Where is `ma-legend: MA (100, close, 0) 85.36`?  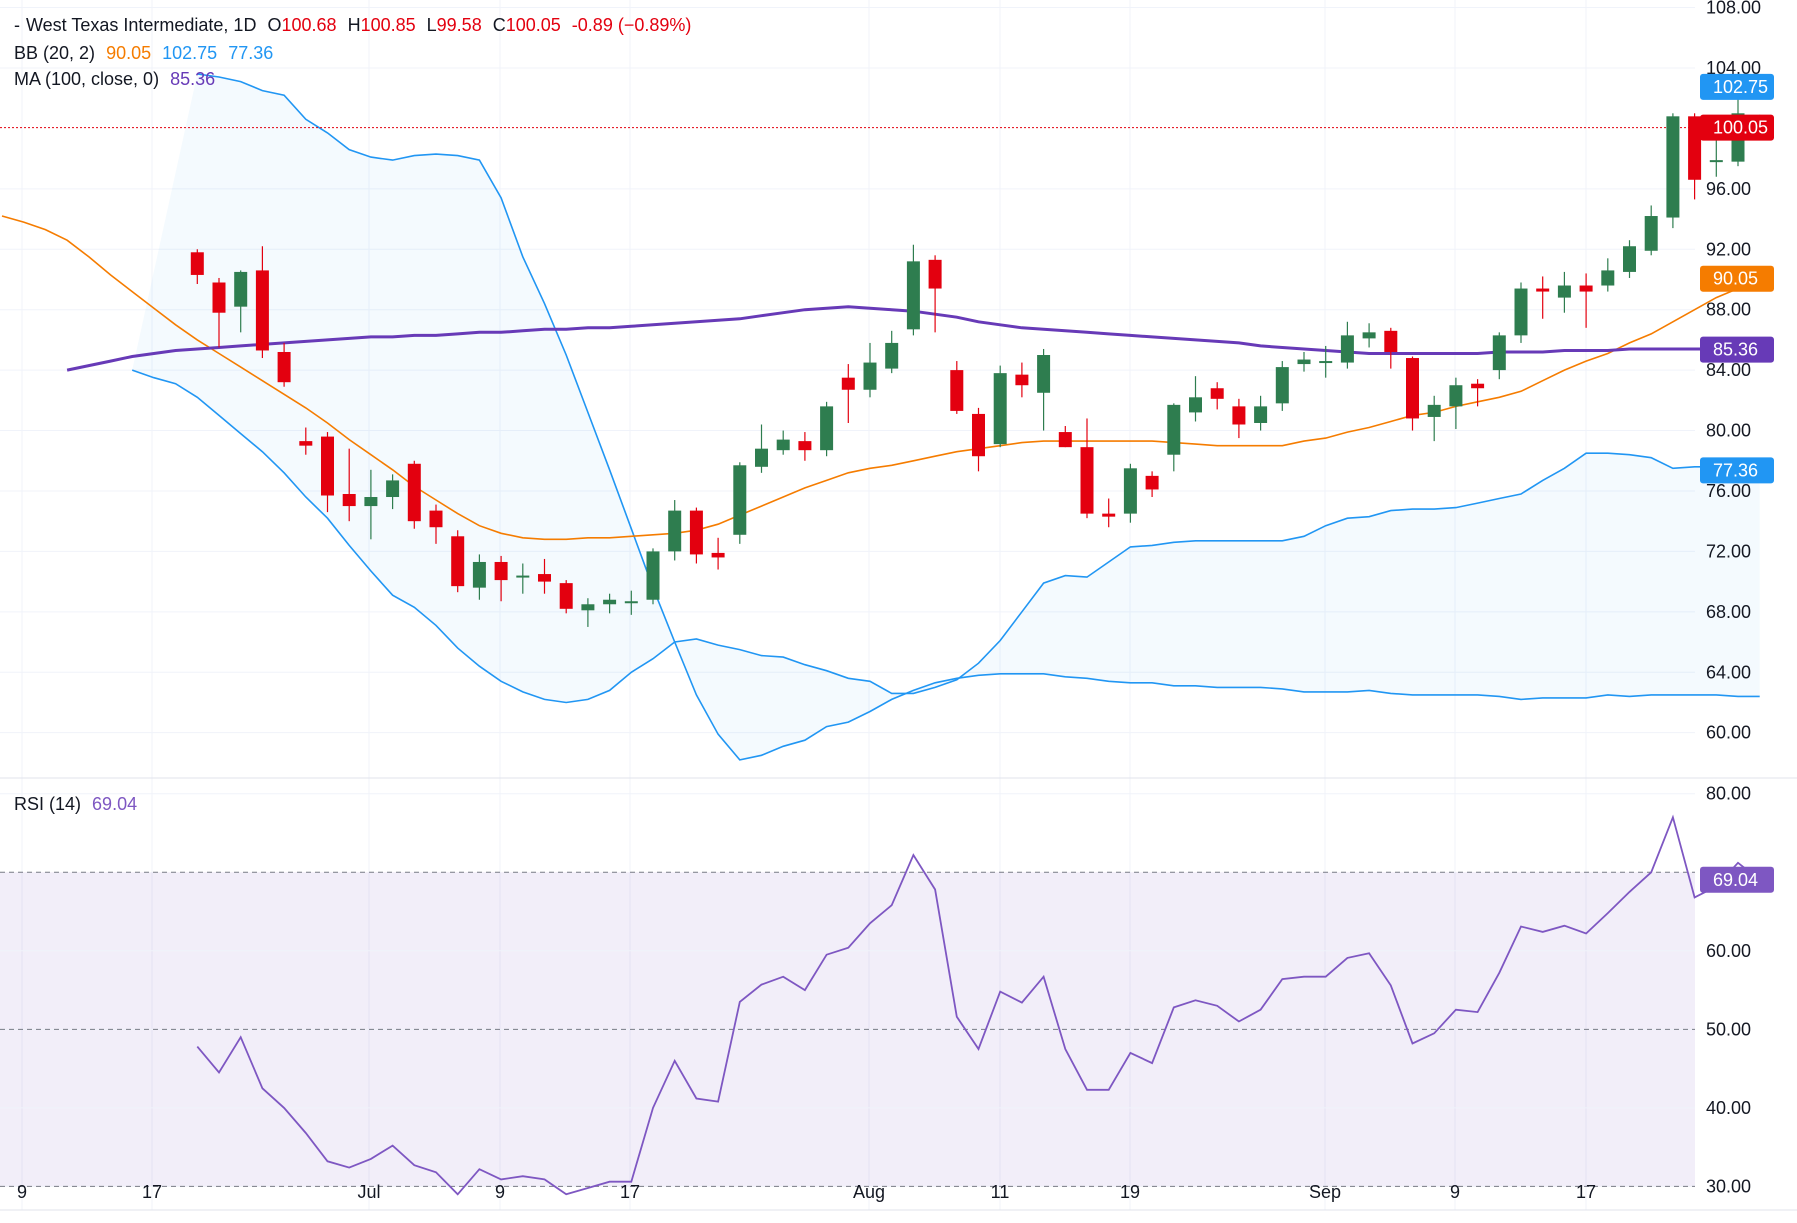
ma-legend: MA (100, close, 0) 85.36 is located at coordinates (117, 79).